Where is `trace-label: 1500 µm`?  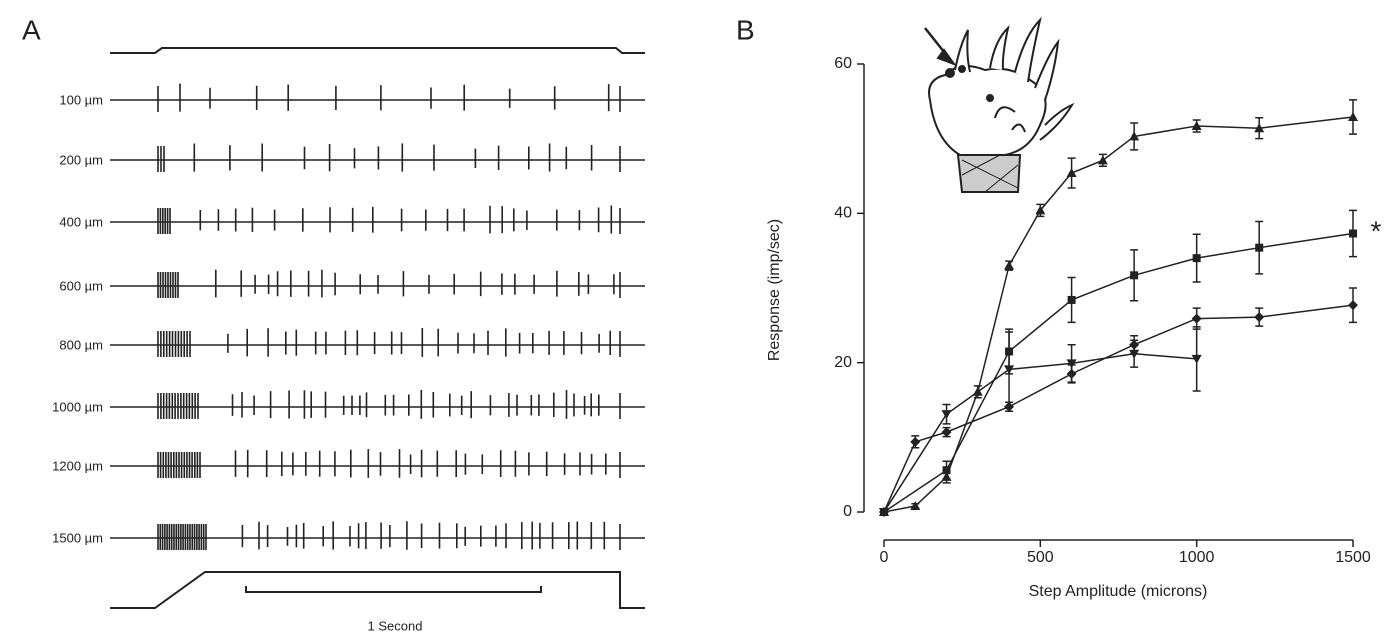
trace-label: 1500 µm is located at coordinates (77, 537).